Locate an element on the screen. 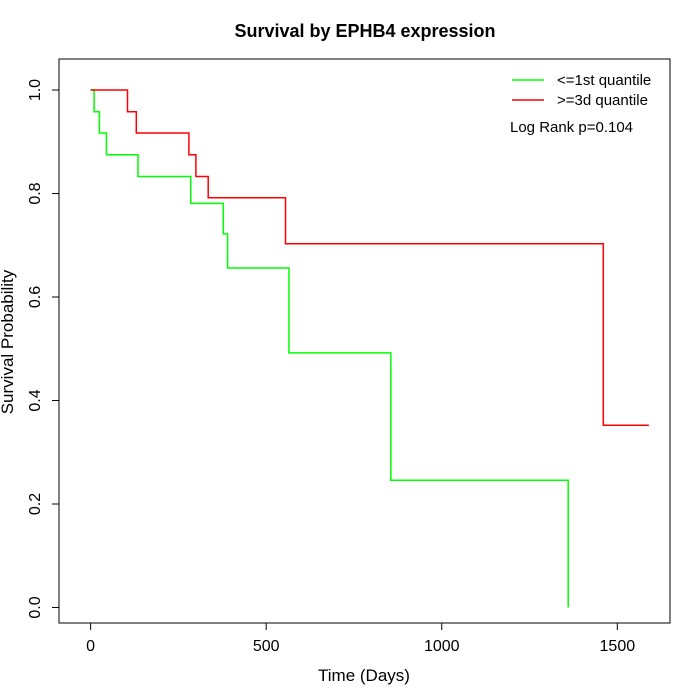  y-tick-label: 0.6 is located at coordinates (35, 297).